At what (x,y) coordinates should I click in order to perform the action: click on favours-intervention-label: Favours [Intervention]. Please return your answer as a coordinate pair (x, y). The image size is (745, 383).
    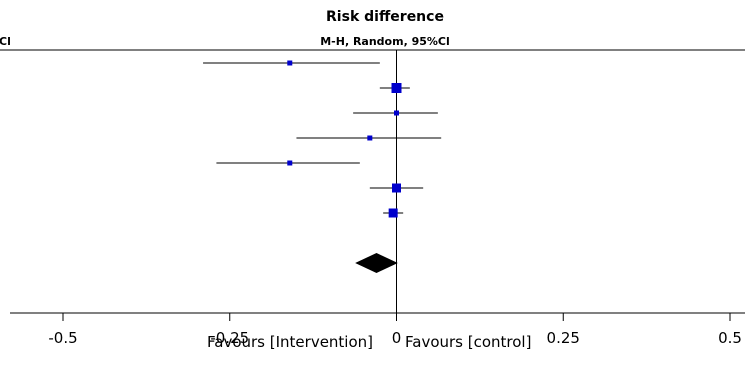
    Looking at the image, I should click on (290, 342).